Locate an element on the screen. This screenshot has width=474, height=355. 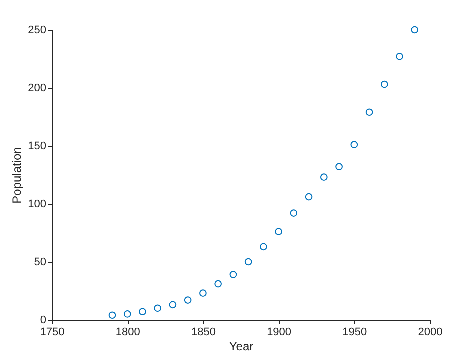
y-tick-label: 100 is located at coordinates (37, 204).